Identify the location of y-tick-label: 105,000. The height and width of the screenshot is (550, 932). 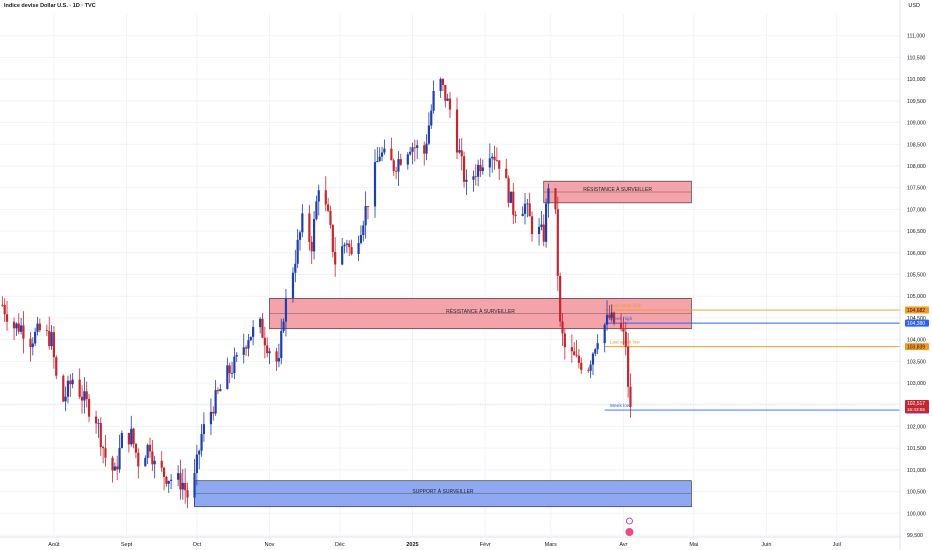
(916, 297).